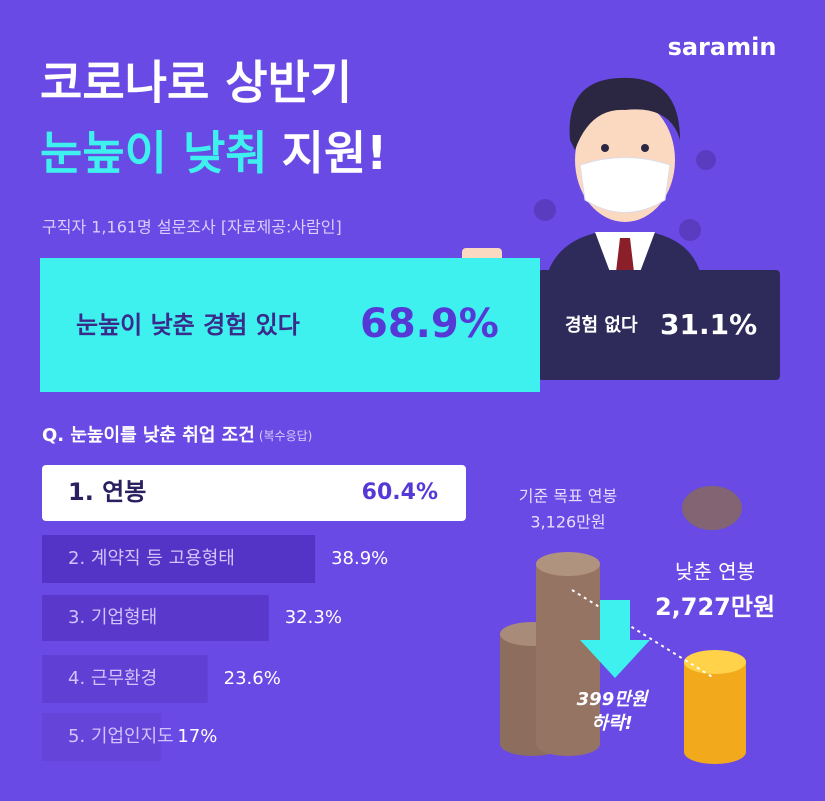 The image size is (825, 801). Describe the element at coordinates (568, 496) in the screenshot. I see `target-label: 기준 목표 연봉` at that location.